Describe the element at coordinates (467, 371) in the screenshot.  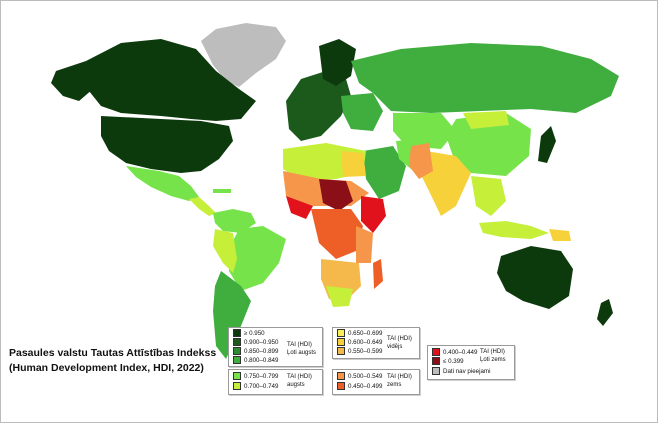
I see `legend-label: Dati nav pieejami` at that location.